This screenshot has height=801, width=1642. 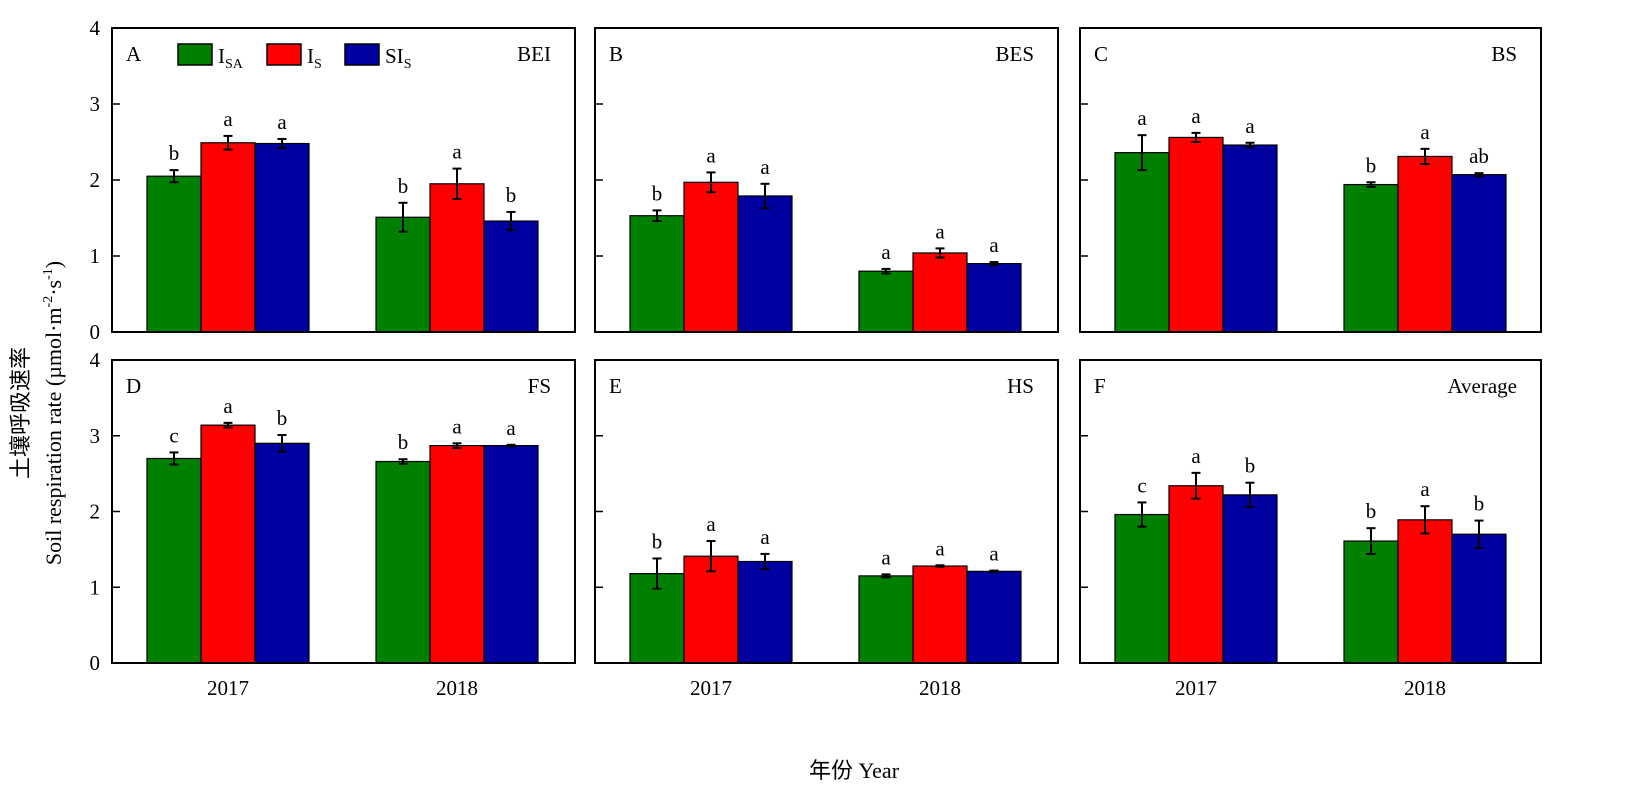 What do you see at coordinates (1371, 602) in the screenshot?
I see `bar-F-2018-ISA` at bounding box center [1371, 602].